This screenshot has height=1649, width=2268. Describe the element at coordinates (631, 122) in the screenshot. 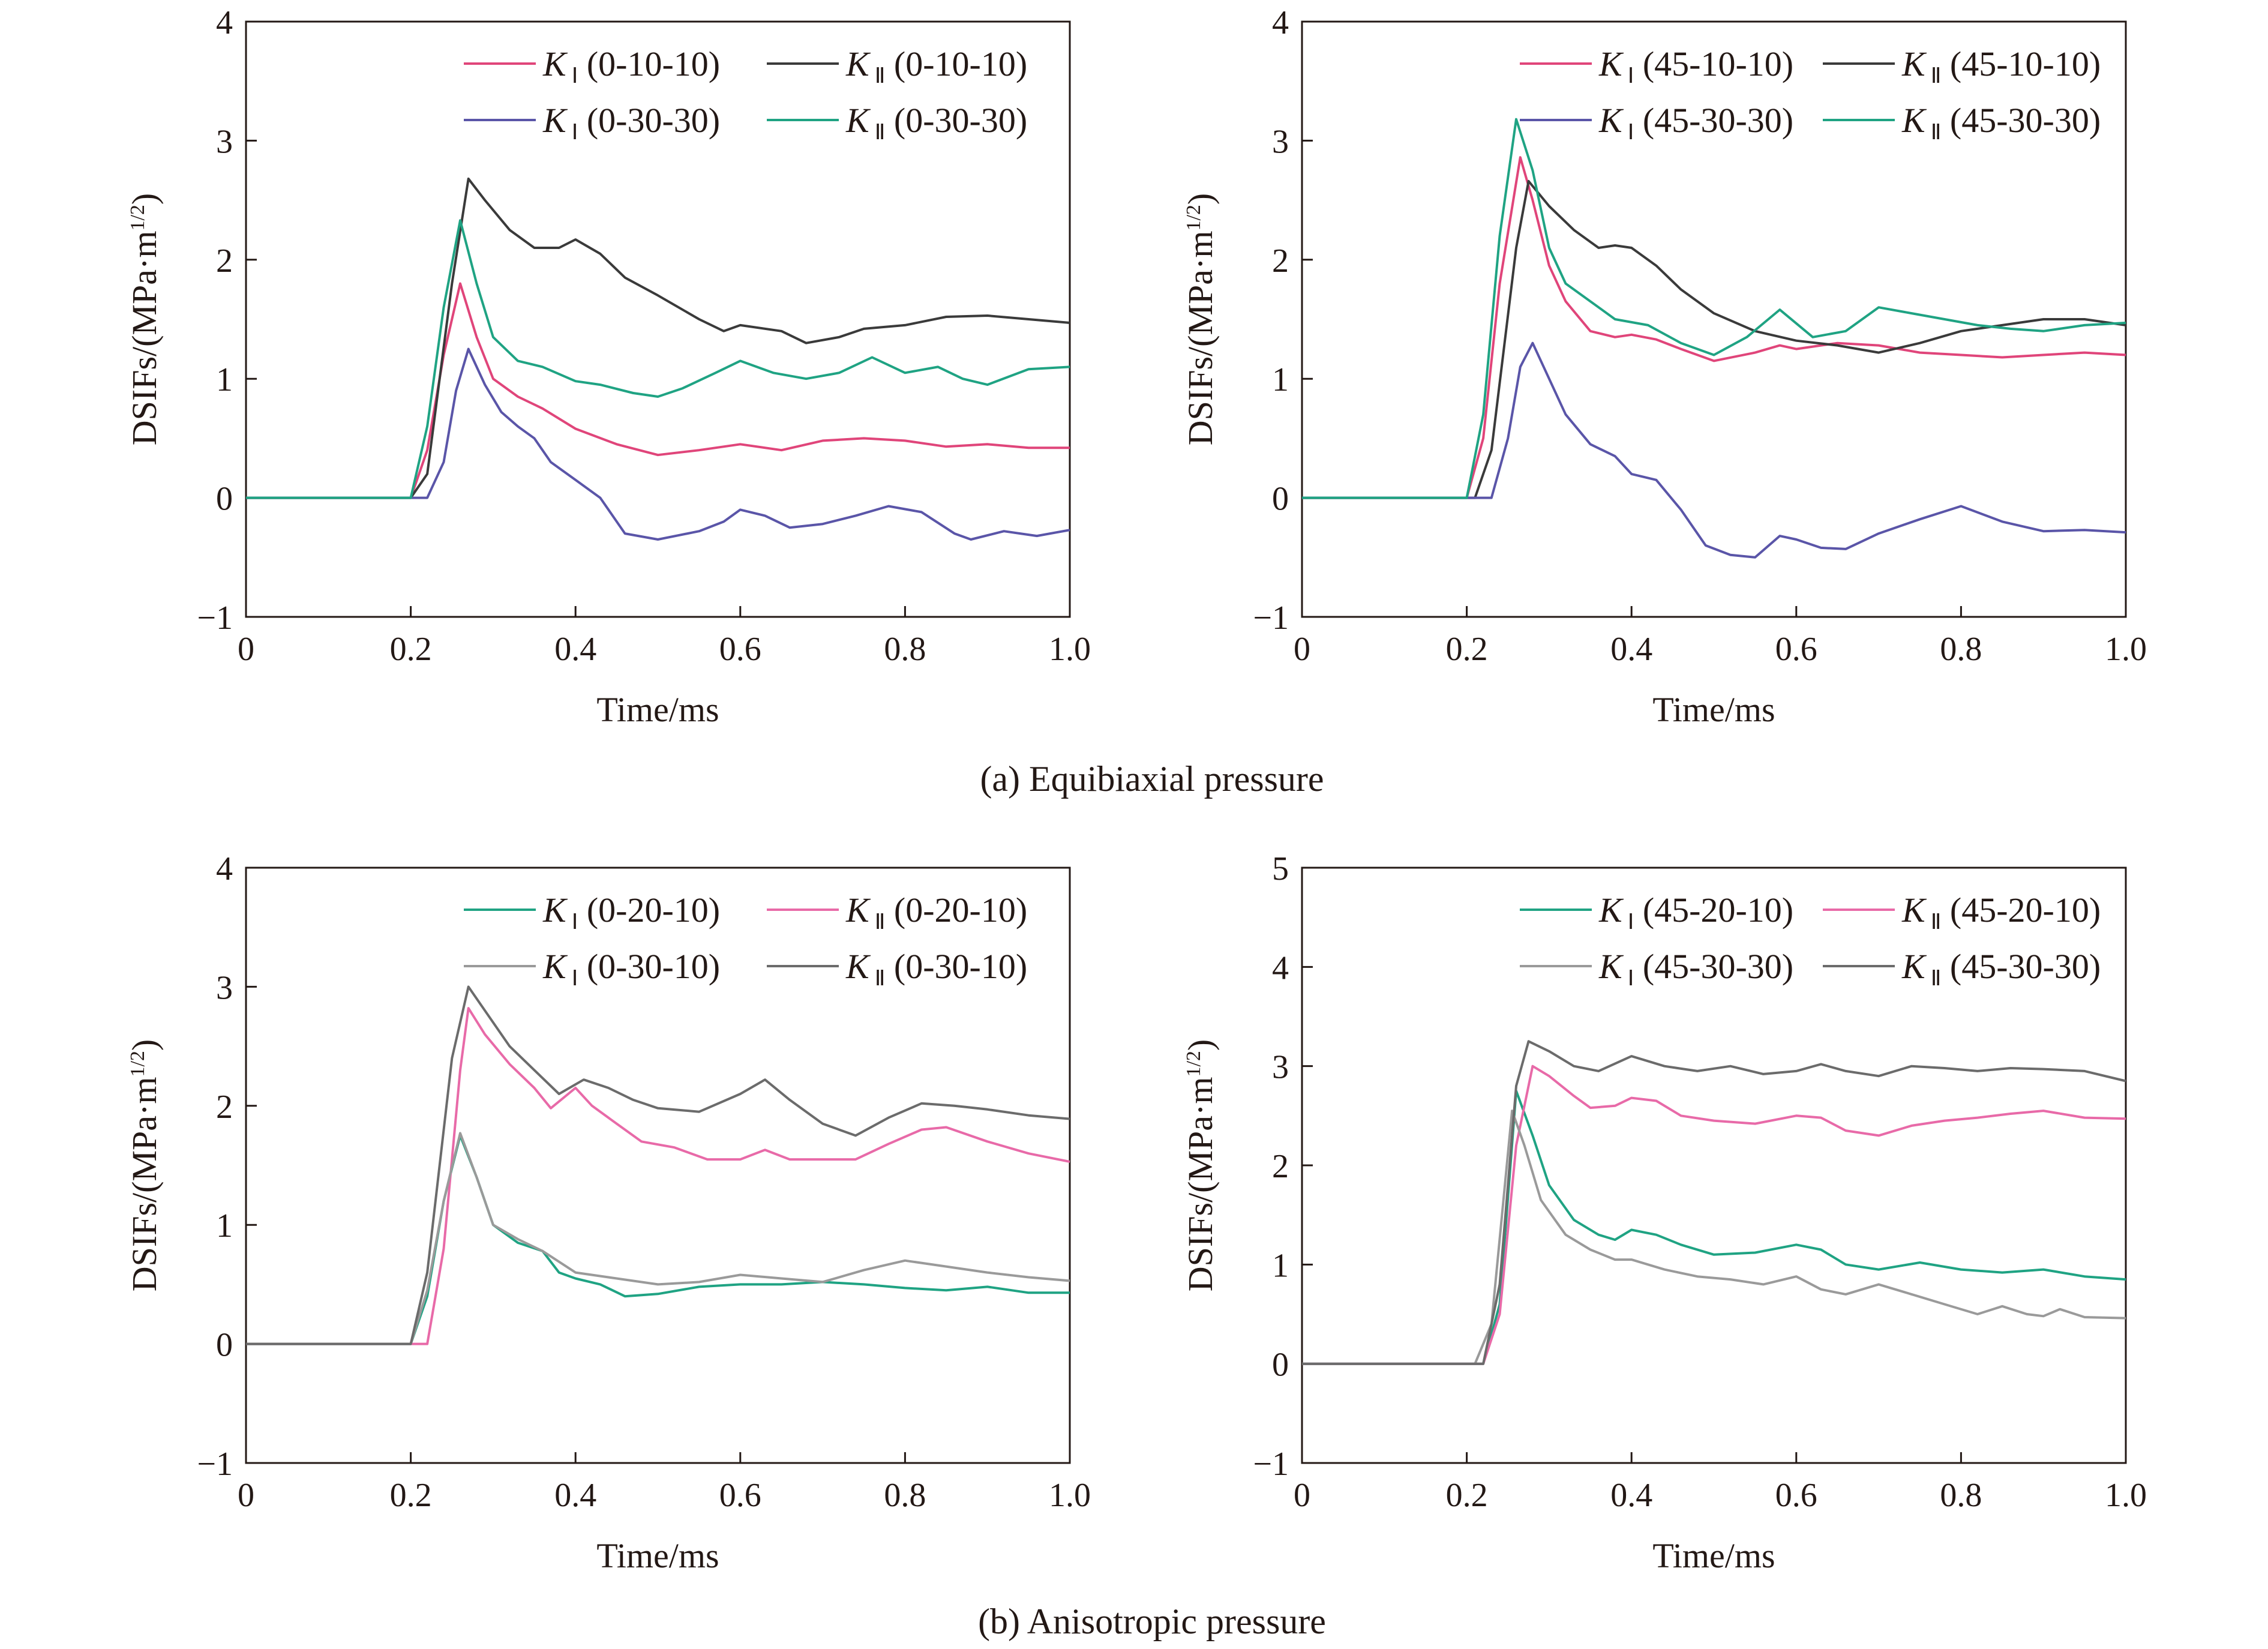

I see `legend-label: K Ⅰ (0-30-30)` at that location.